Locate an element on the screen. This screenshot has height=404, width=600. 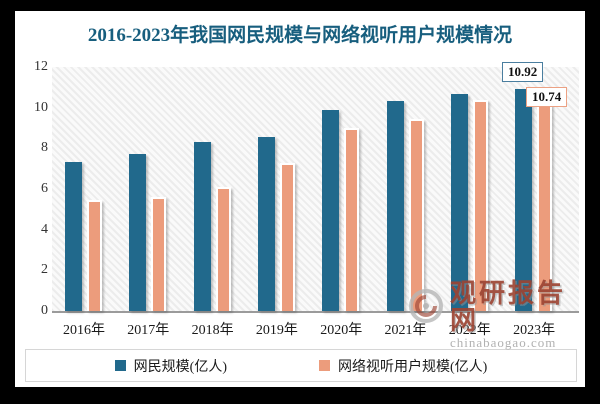
x-axis-label: 2021年 is located at coordinates (405, 330).